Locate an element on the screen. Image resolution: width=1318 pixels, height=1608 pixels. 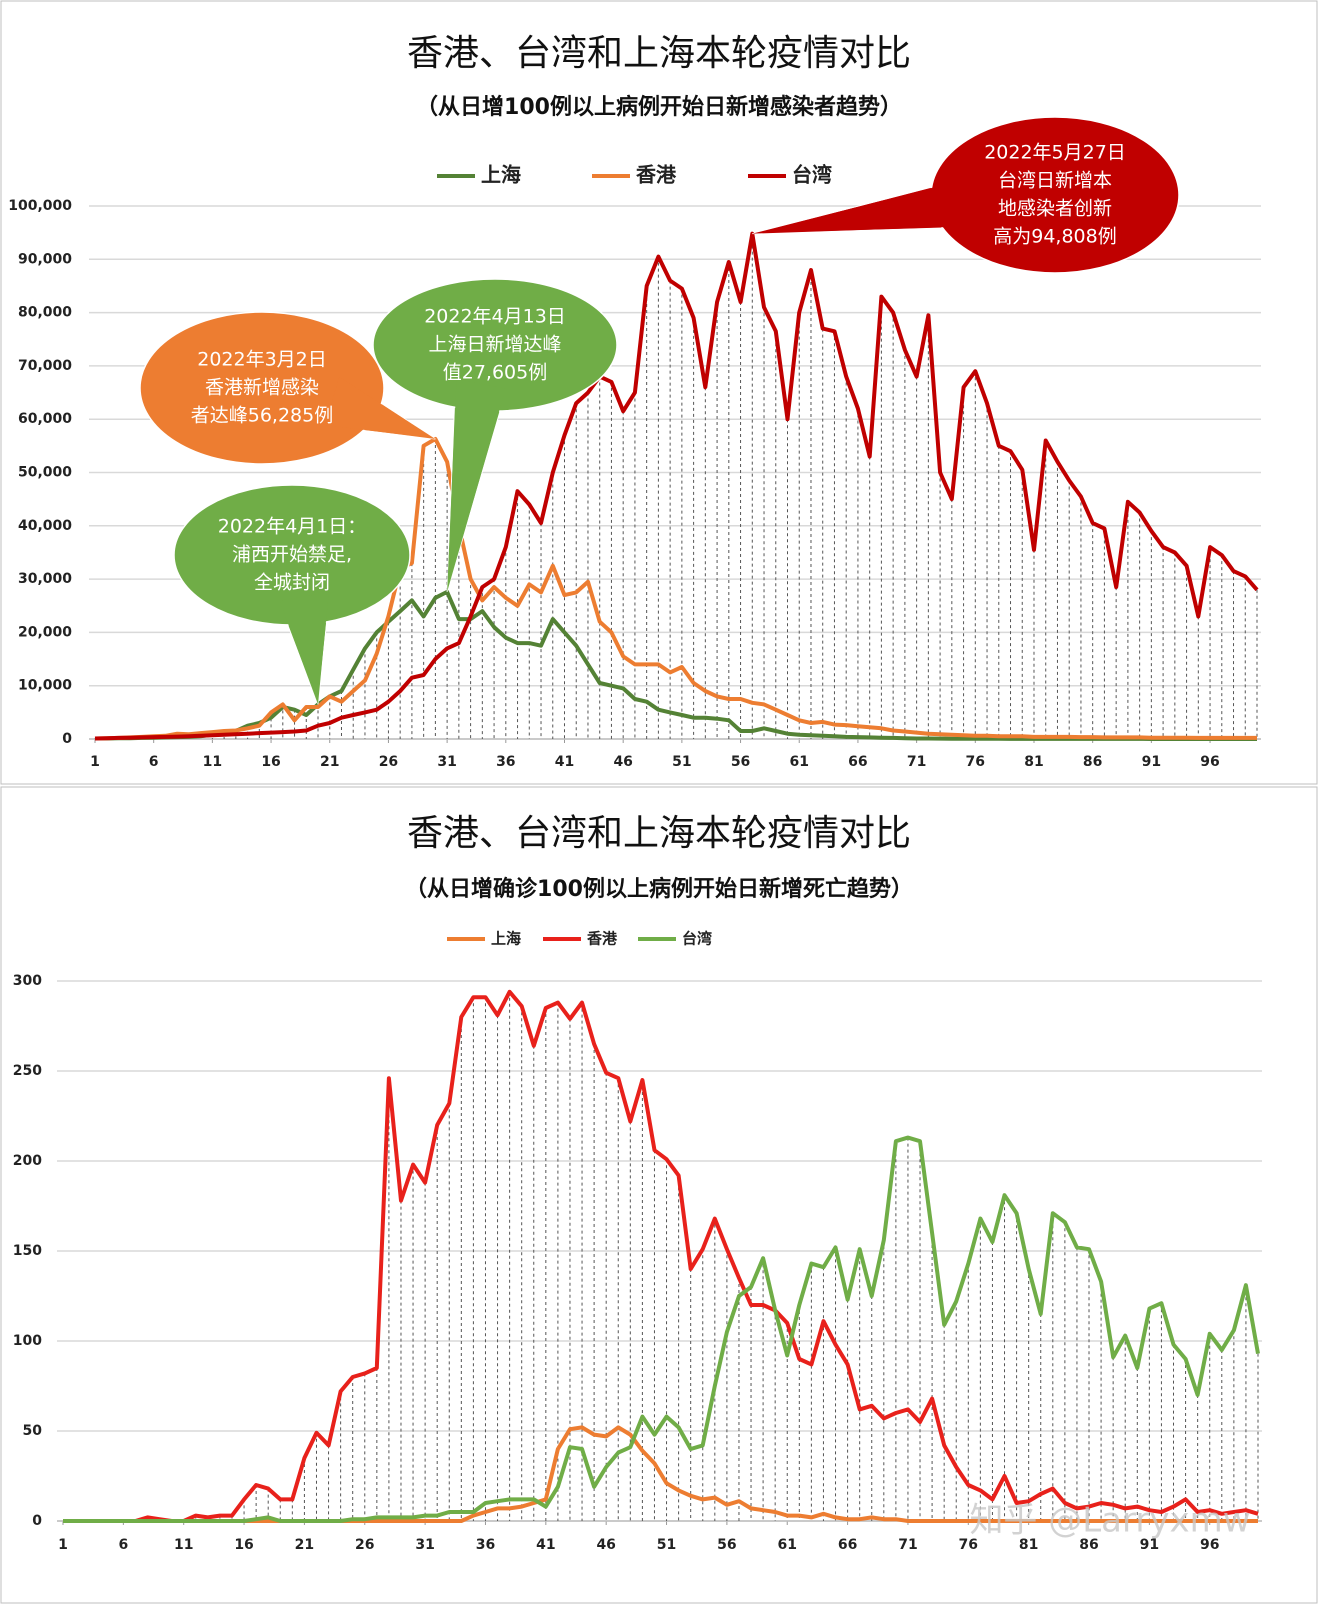
callout-text: 2022年4月1日： is located at coordinates (292, 527).